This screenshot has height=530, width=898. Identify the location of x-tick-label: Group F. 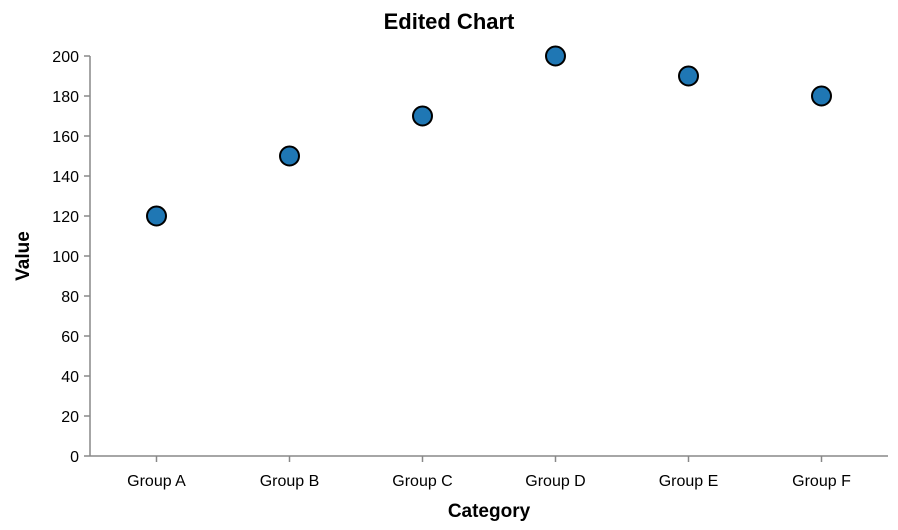
(821, 481).